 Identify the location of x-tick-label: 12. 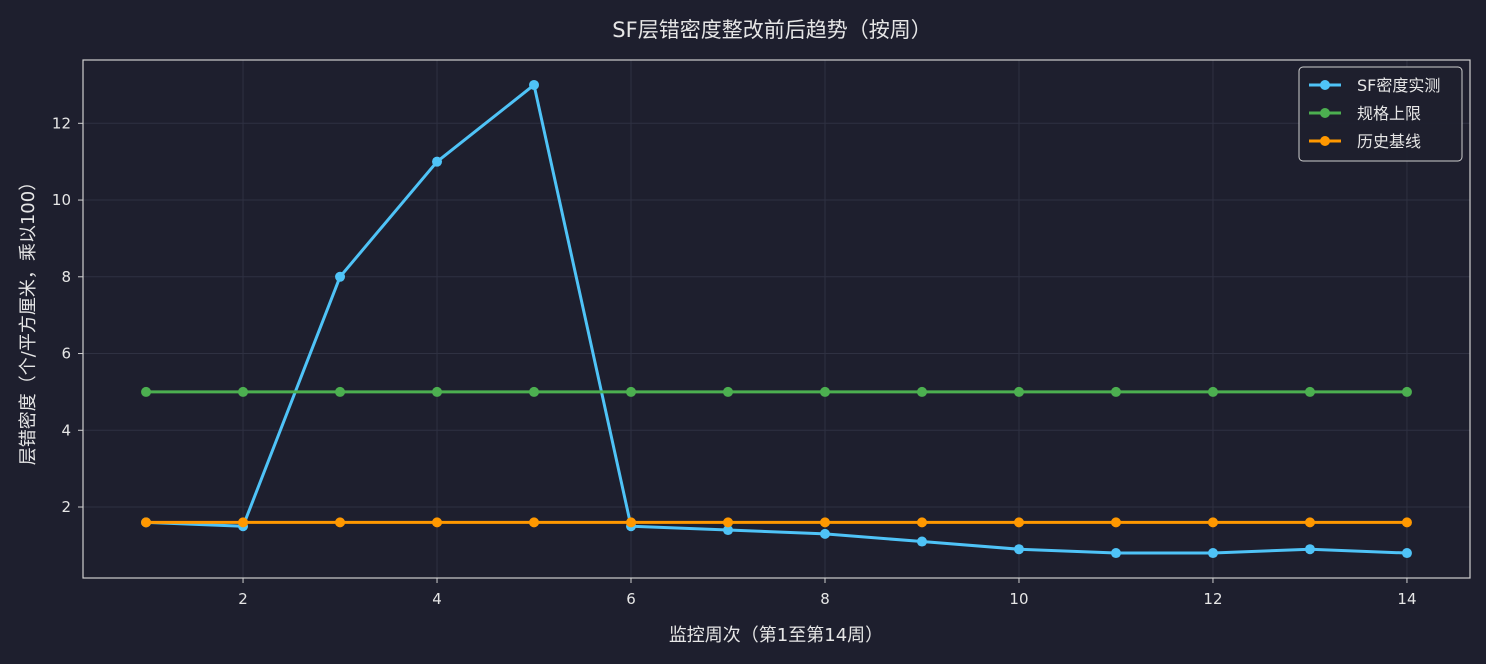
(1212, 599).